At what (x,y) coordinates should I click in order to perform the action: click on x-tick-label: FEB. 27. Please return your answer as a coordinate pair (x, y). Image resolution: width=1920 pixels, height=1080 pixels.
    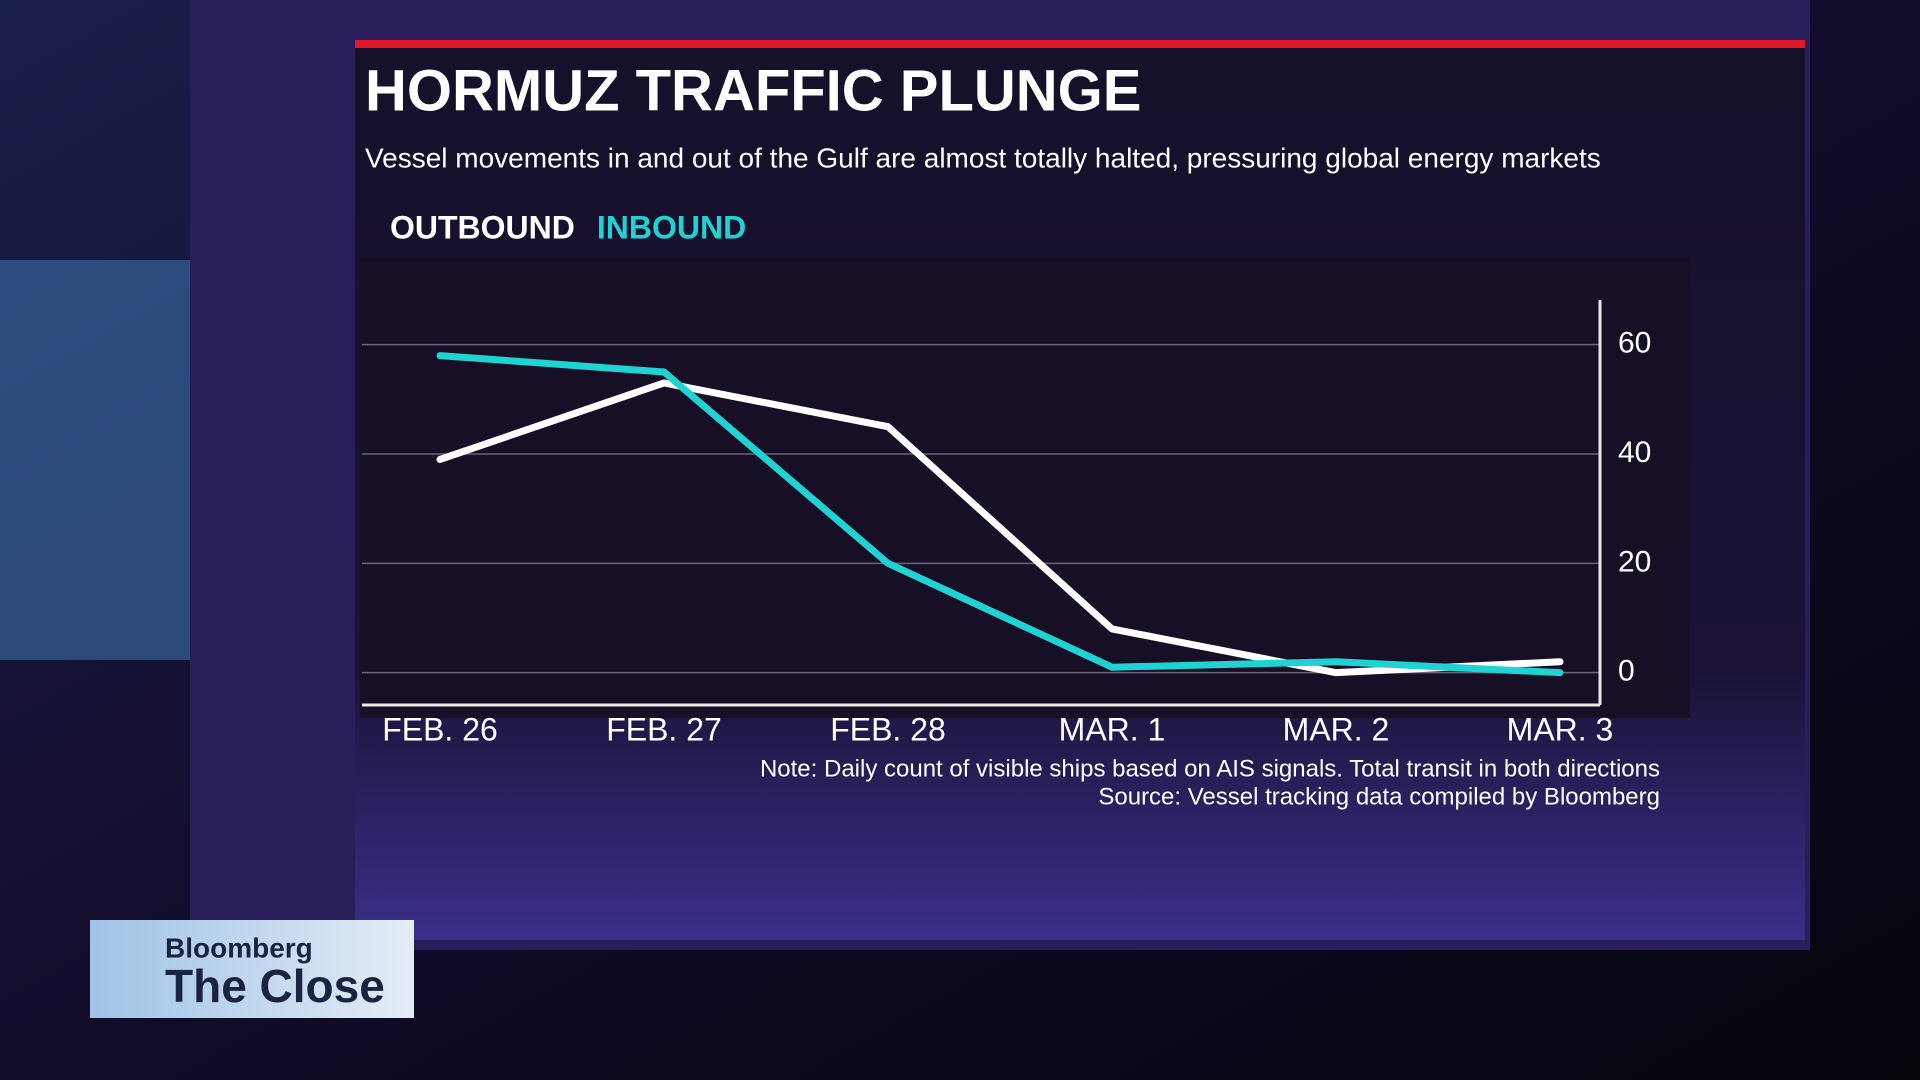
    Looking at the image, I should click on (664, 729).